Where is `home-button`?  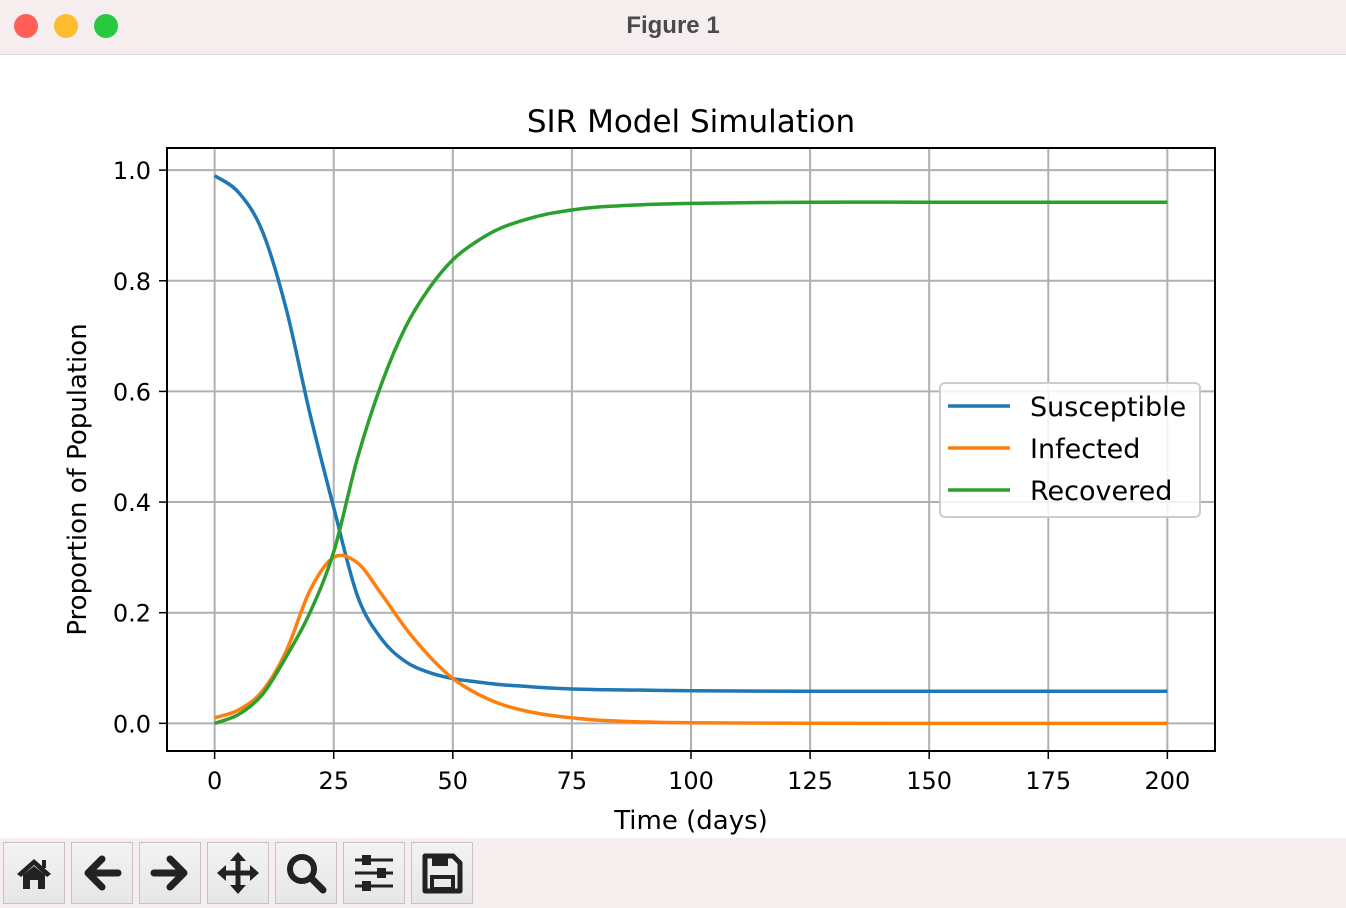 home-button is located at coordinates (34, 873).